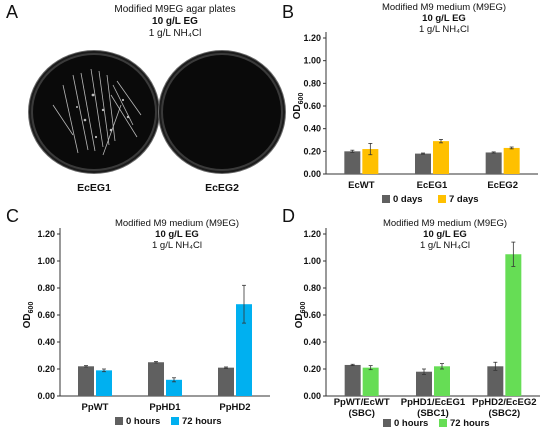 This screenshot has height=432, width=550. What do you see at coordinates (12, 216) in the screenshot?
I see `panel-letter-c: C` at bounding box center [12, 216].